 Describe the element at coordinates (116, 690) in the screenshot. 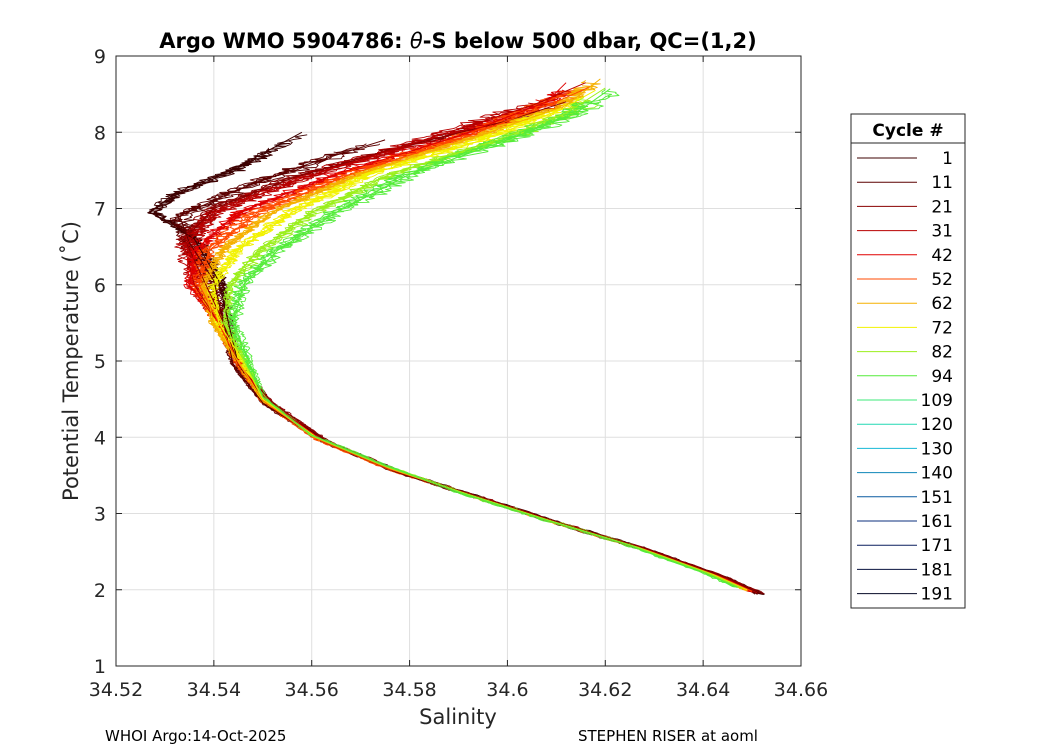

I see `x-tick-label: 34.52` at that location.